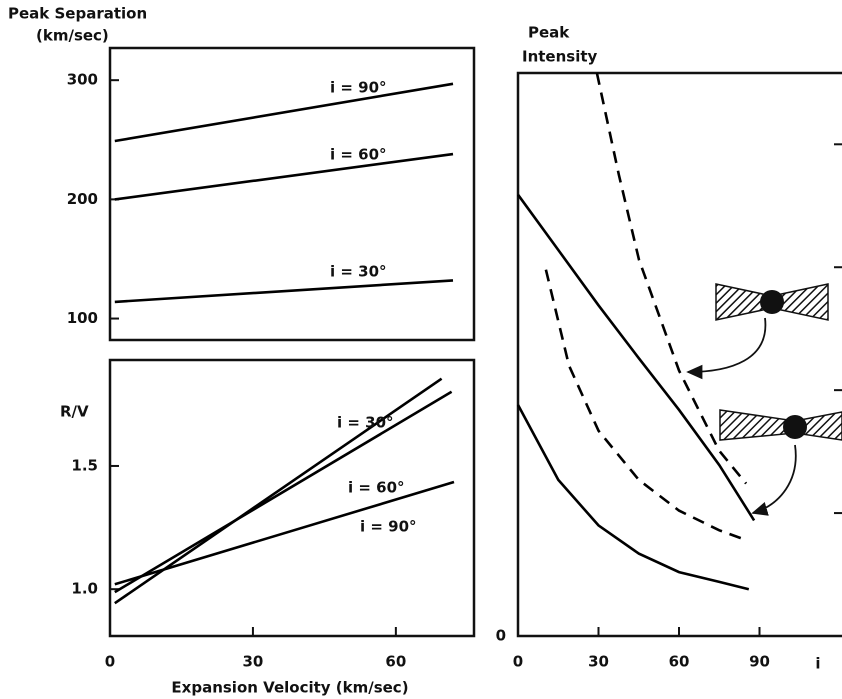 The width and height of the screenshot is (842, 699). I want to click on y-tick-label: 1.0, so click(84, 589).